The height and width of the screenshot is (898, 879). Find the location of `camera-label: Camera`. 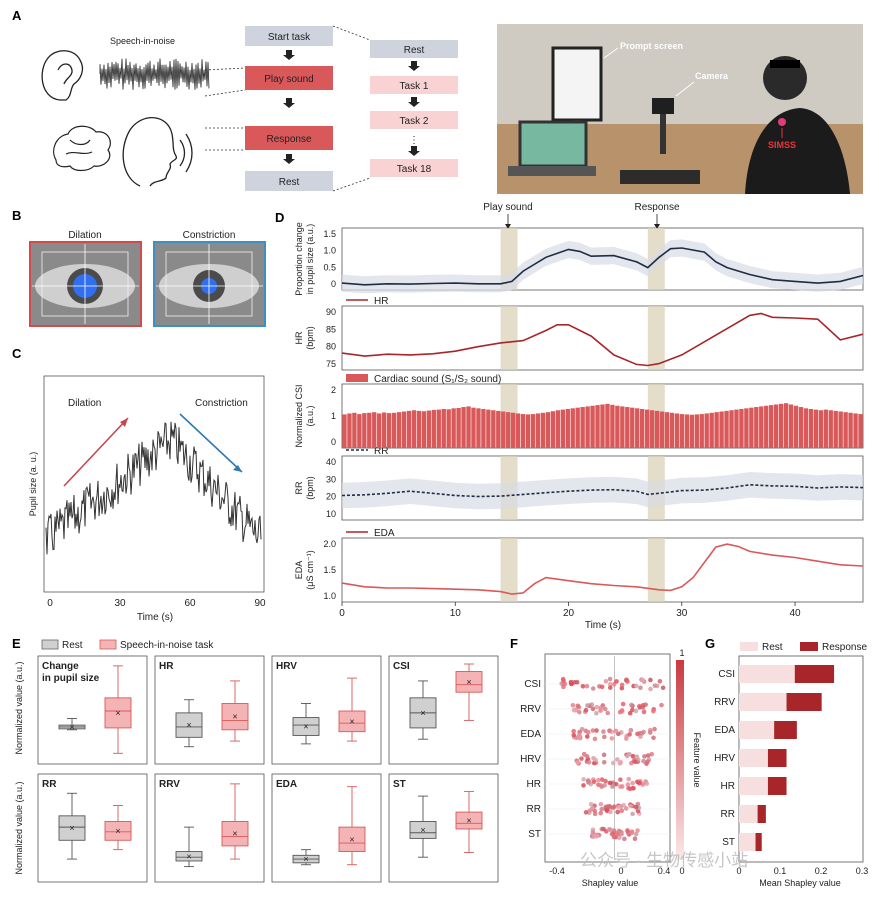

camera-label: Camera is located at coordinates (712, 76).